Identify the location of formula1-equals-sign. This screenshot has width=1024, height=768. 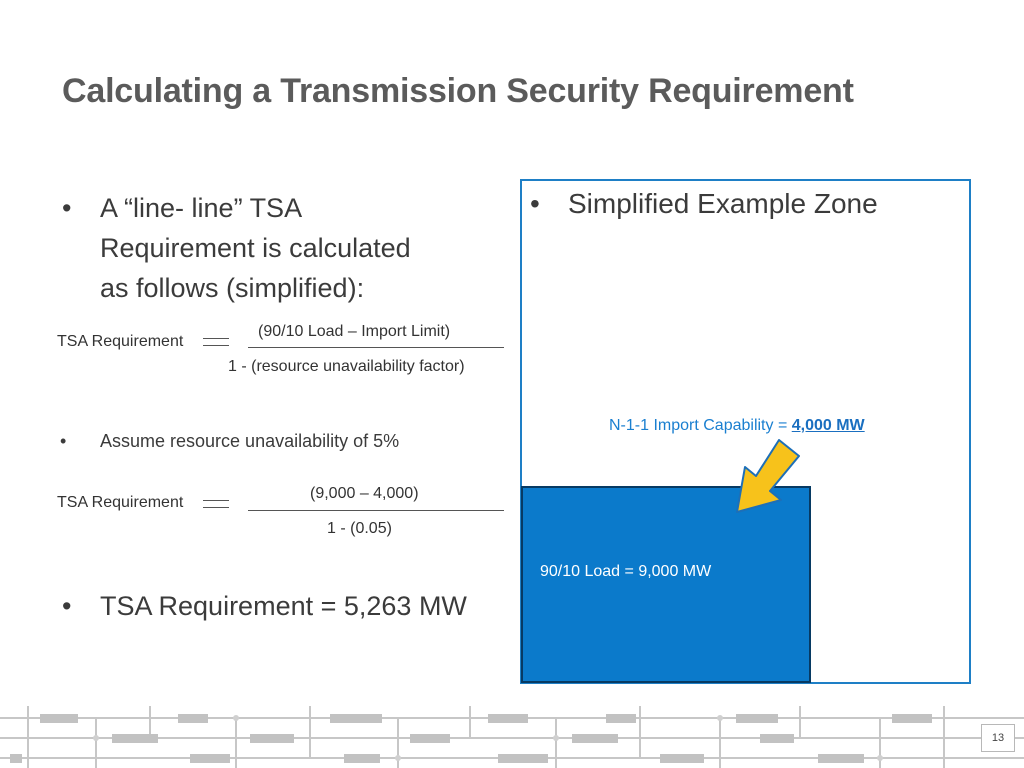
(216, 342).